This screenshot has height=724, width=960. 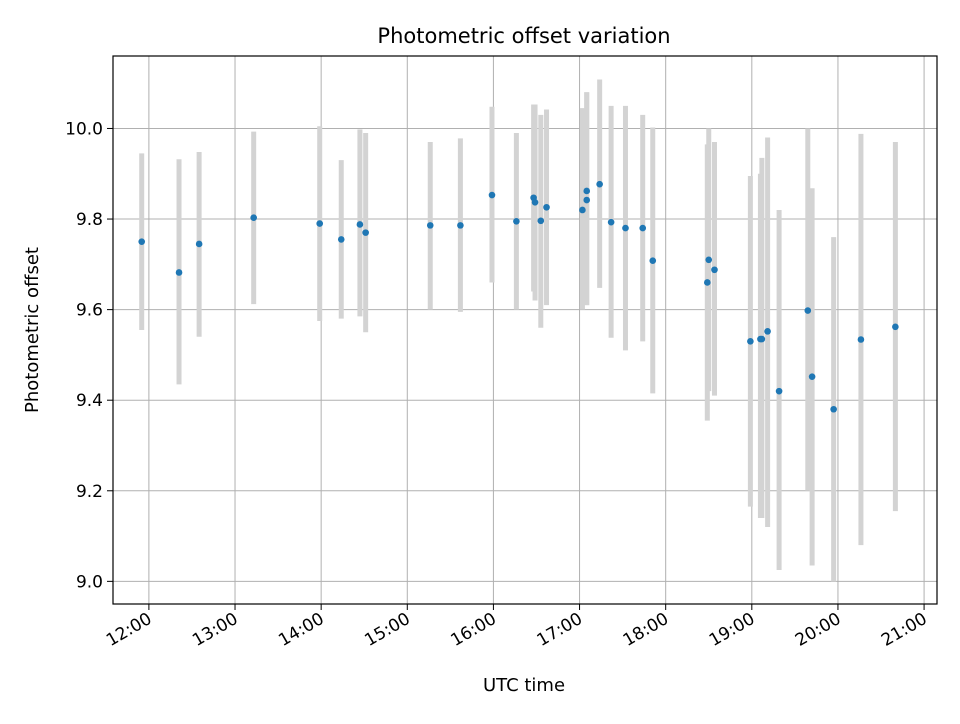 What do you see at coordinates (32, 330) in the screenshot?
I see `y-axis-label: Photometric offset` at bounding box center [32, 330].